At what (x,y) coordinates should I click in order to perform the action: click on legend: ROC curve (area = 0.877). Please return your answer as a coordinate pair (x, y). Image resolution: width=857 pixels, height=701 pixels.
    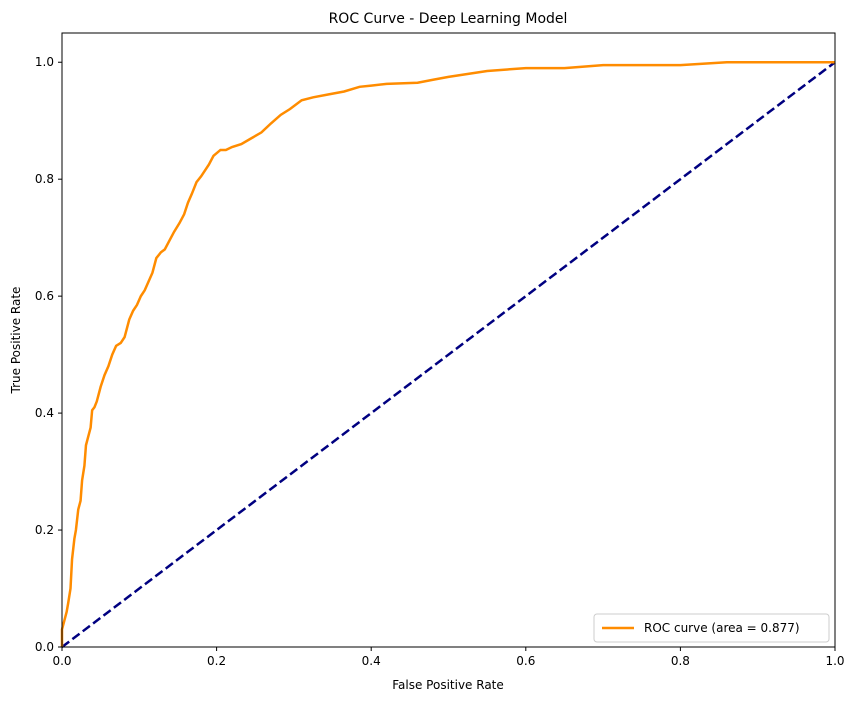
    Looking at the image, I should click on (711, 628).